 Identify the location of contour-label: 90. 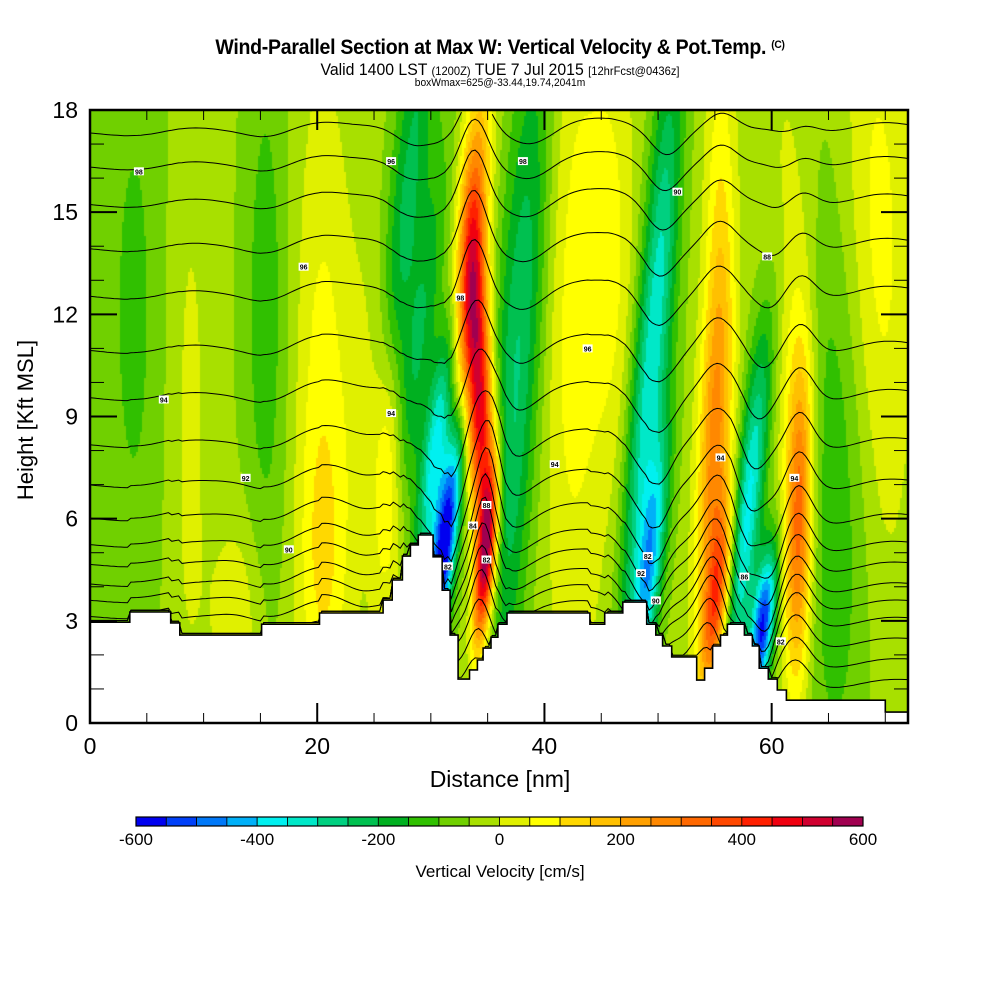
(655, 600).